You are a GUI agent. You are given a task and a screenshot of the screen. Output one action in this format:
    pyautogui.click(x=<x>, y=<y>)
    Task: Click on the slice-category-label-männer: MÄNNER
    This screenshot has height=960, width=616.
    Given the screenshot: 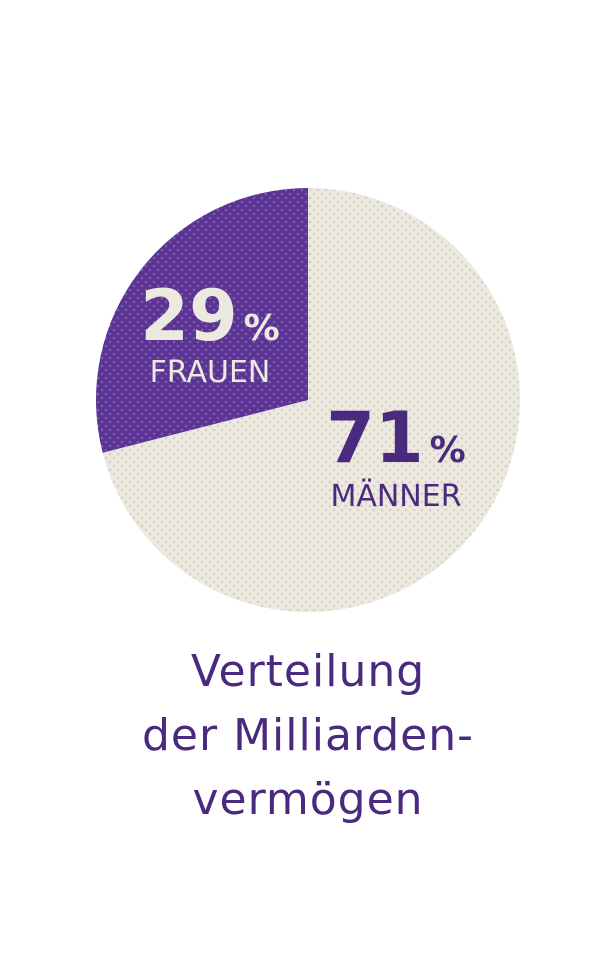 What is the action you would take?
    pyautogui.click(x=395, y=496)
    